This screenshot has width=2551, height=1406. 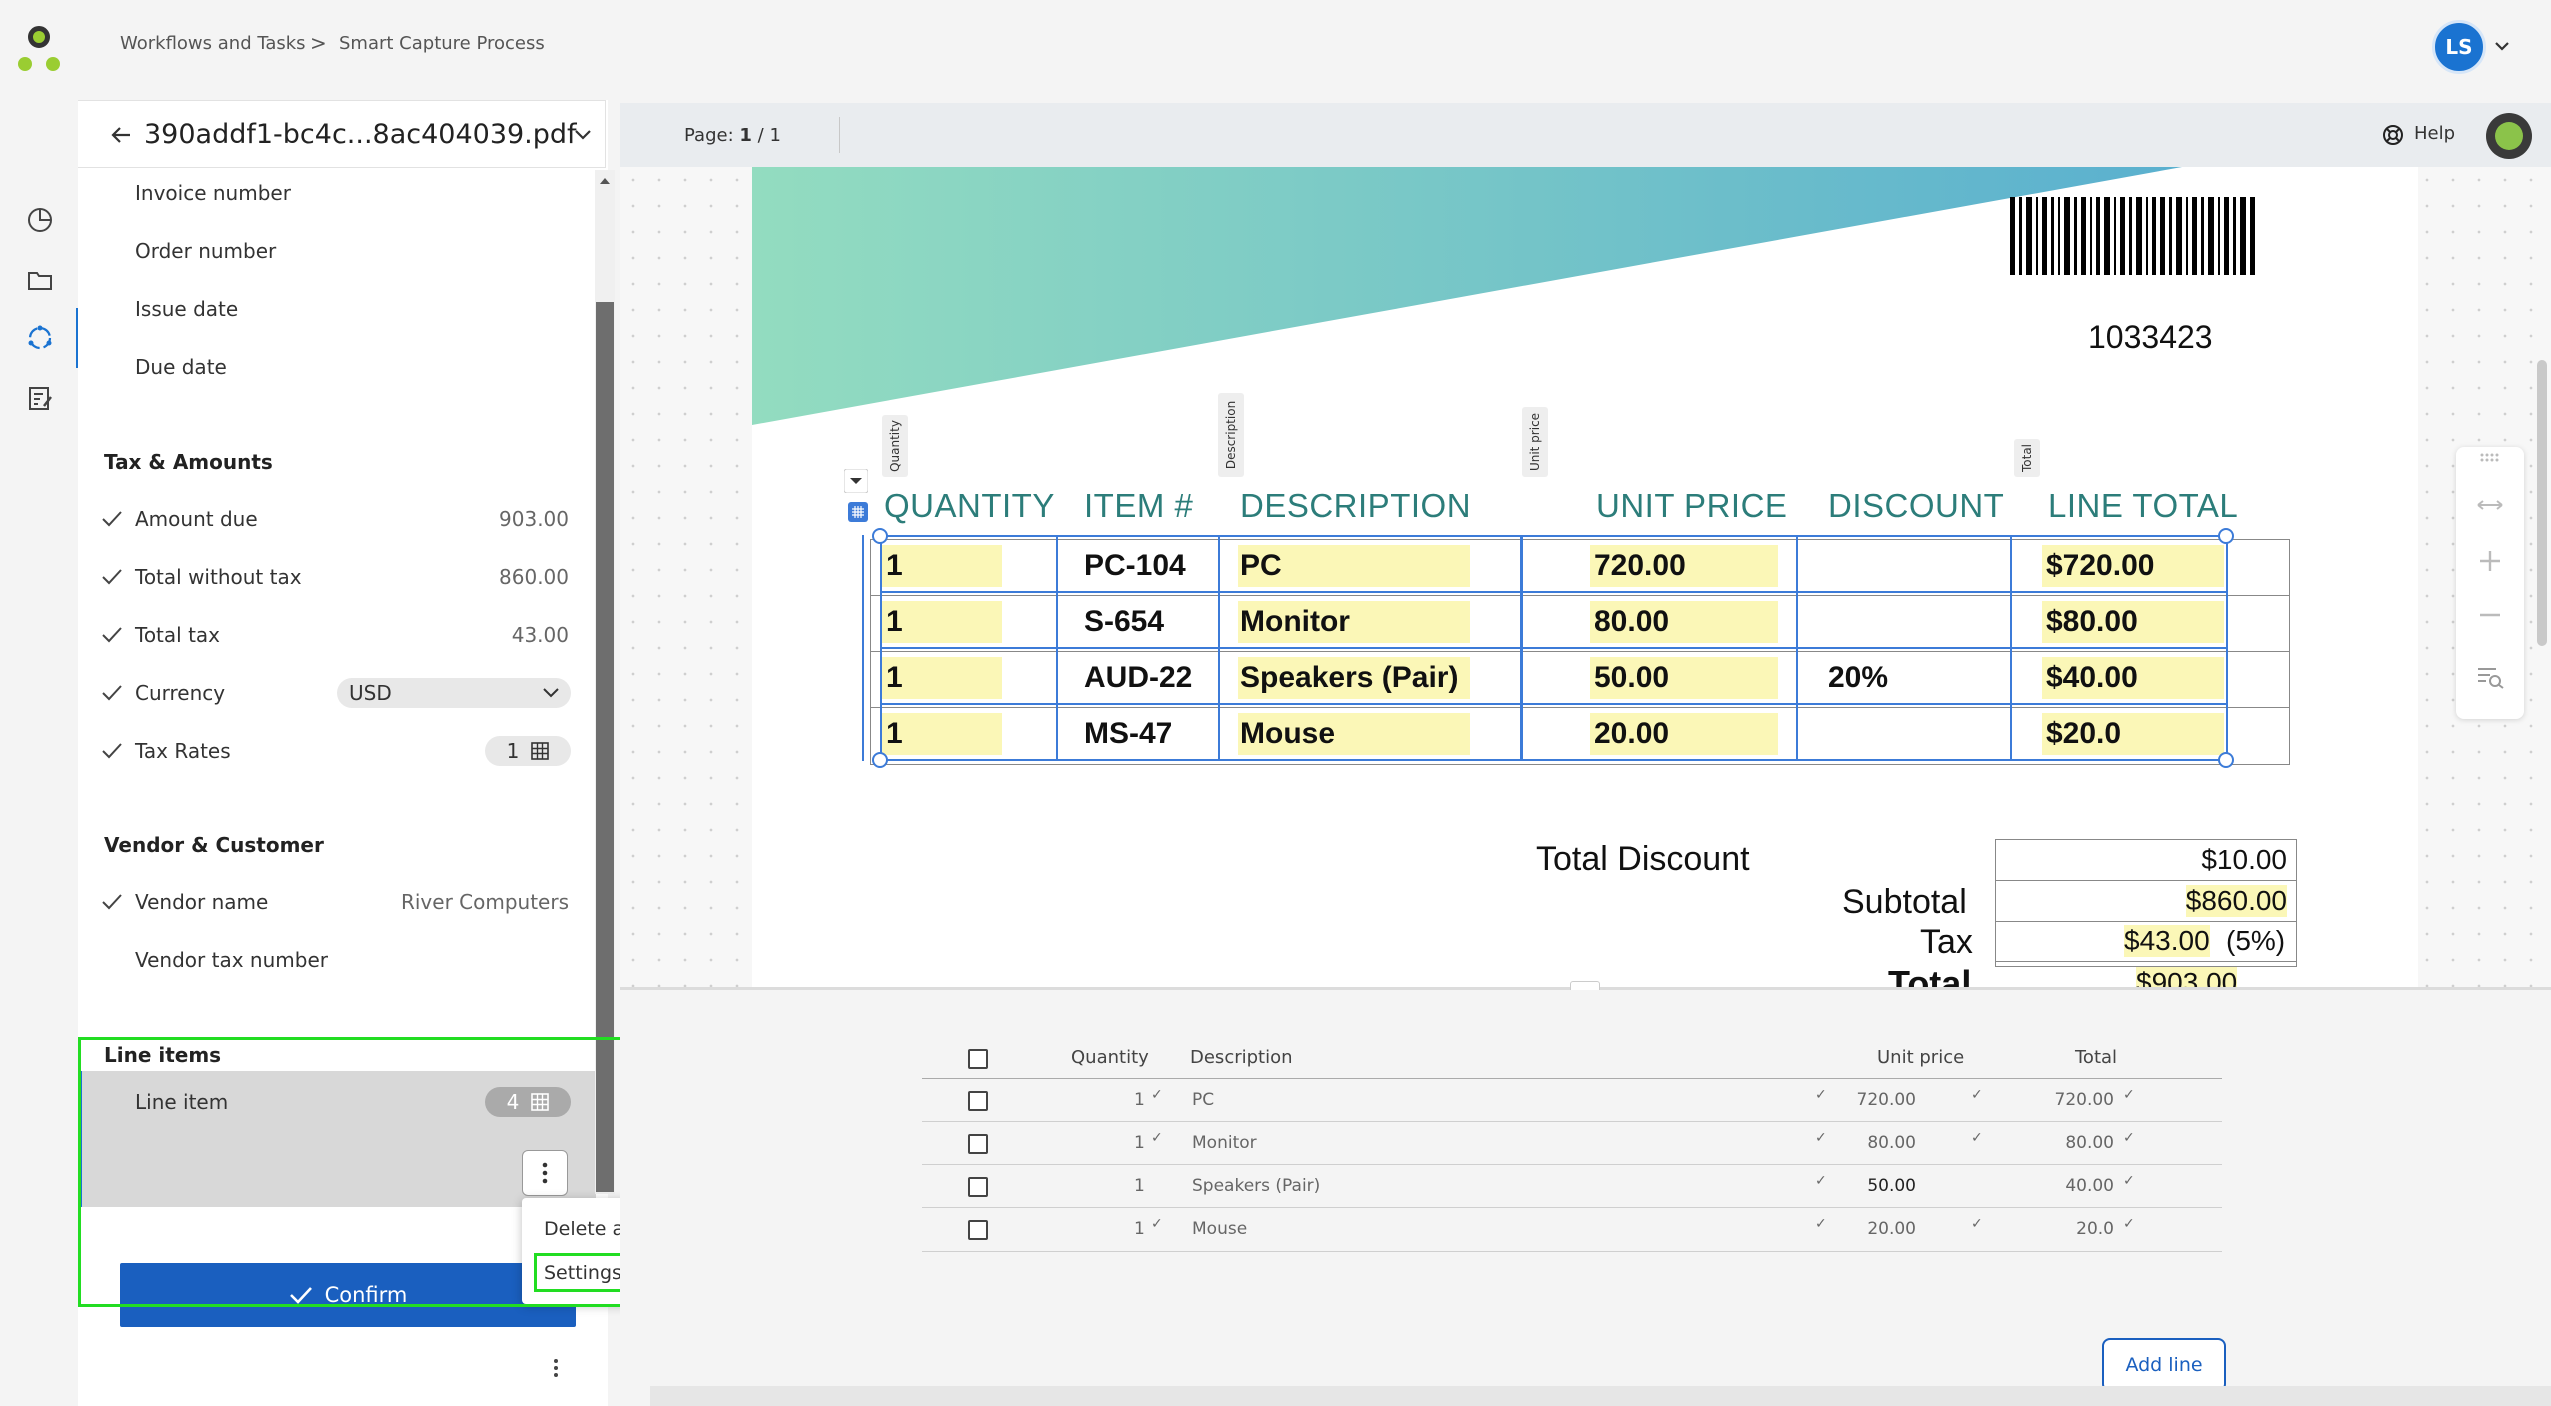 What do you see at coordinates (540, 635) in the screenshot?
I see `value-total-tax: 43.00` at bounding box center [540, 635].